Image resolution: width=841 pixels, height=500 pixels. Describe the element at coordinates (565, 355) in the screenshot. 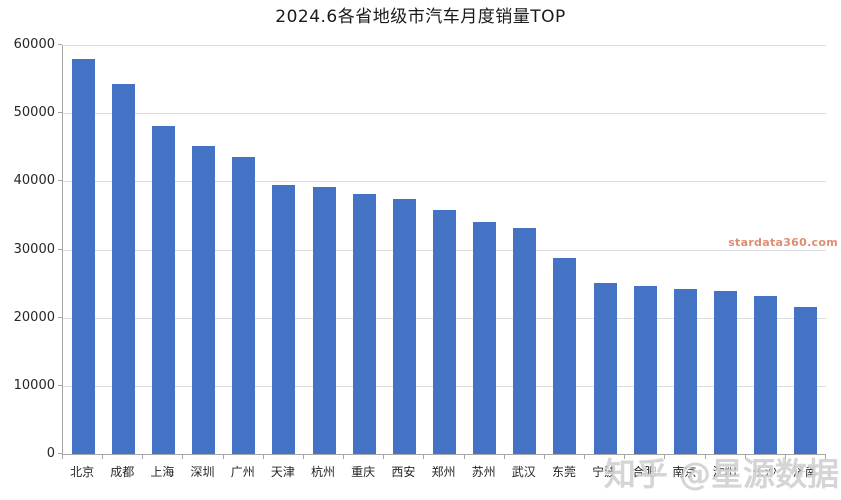

I see `bar-东莞` at that location.